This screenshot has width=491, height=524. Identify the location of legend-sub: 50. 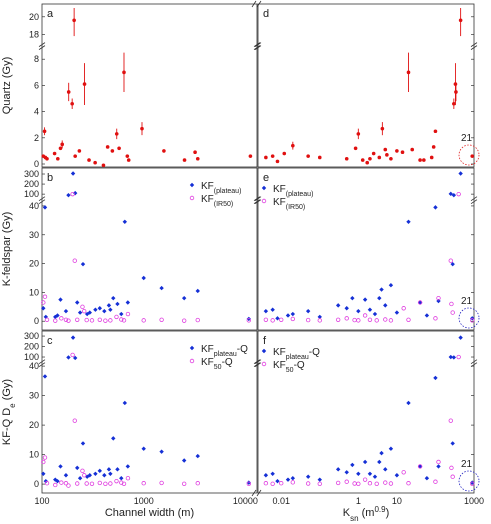
(218, 367).